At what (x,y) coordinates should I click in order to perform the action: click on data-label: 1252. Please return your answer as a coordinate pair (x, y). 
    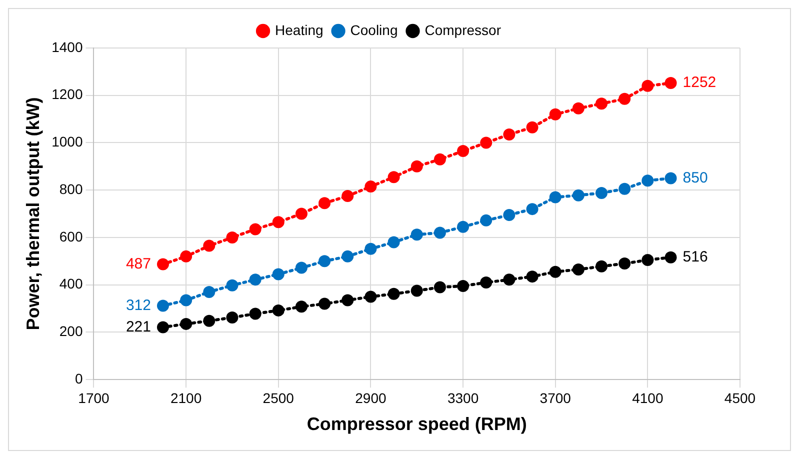
    Looking at the image, I should click on (699, 83).